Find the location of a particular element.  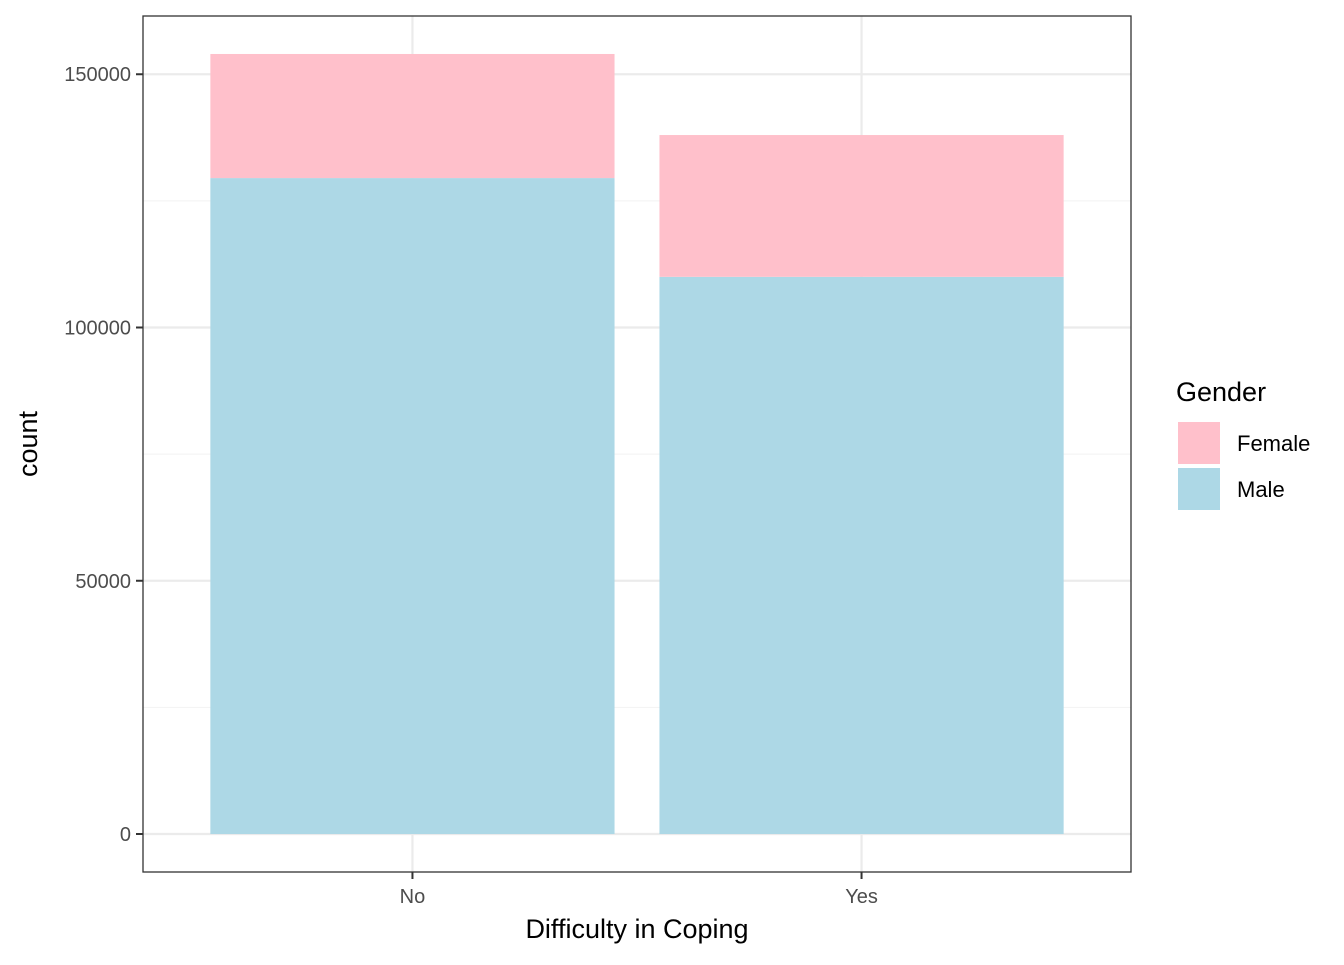

x-axis-title: Difficulty in Coping is located at coordinates (636, 929).